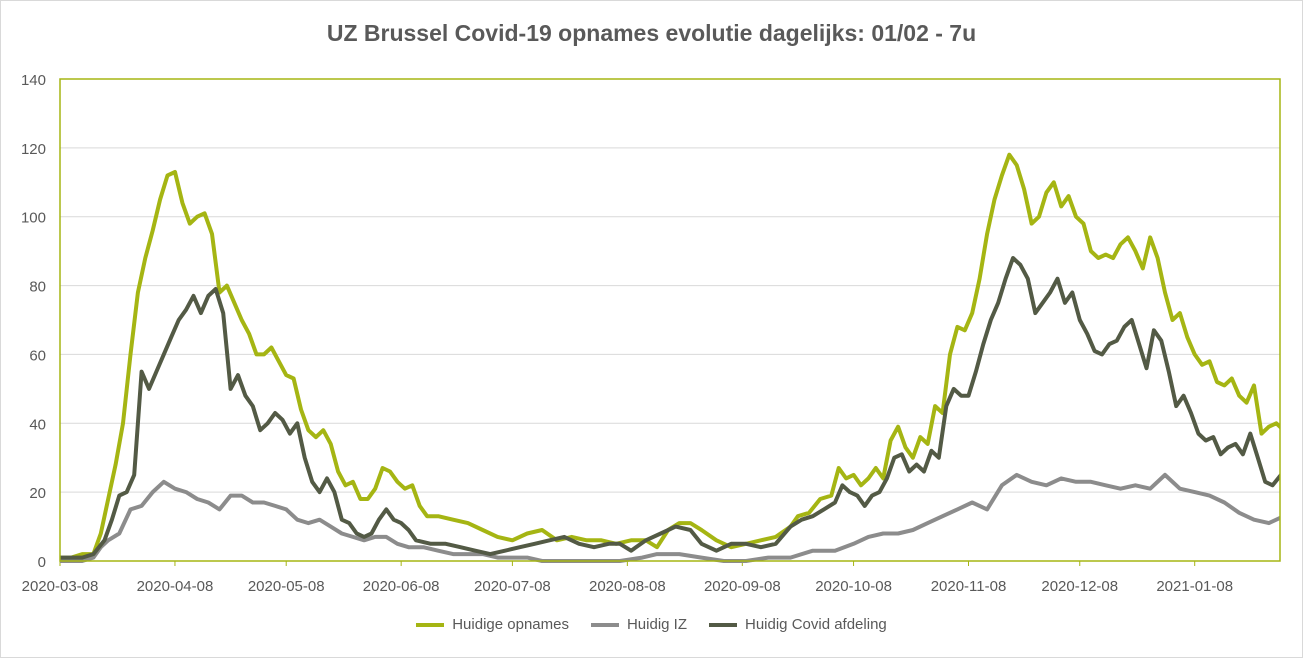 The height and width of the screenshot is (658, 1303). Describe the element at coordinates (42, 562) in the screenshot. I see `y-tick-label: 0` at that location.